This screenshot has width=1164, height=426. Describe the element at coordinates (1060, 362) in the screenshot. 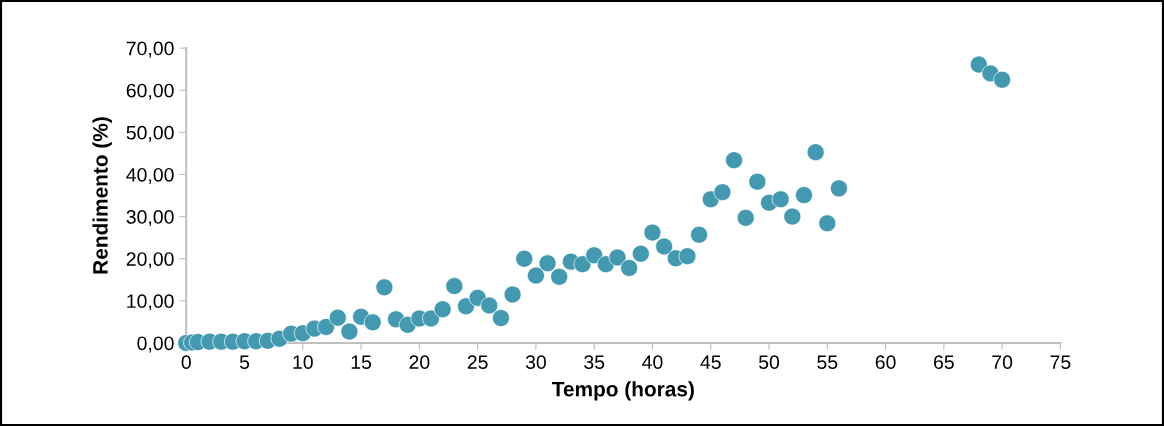

I see `x-tick-label: 75` at that location.